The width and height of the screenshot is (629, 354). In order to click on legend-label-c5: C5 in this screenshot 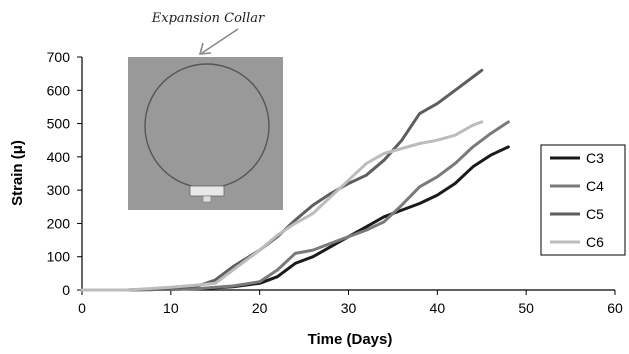, I will do `click(595, 214)`.